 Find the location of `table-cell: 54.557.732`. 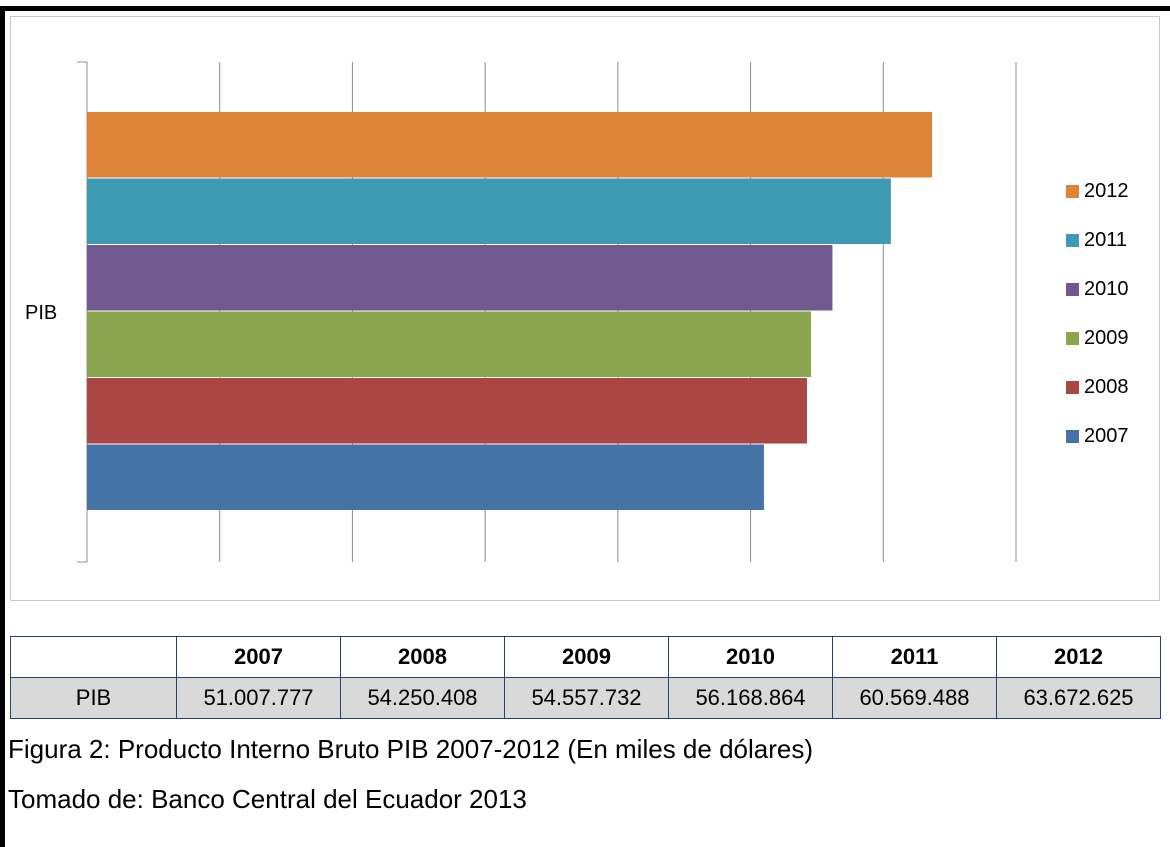

table-cell: 54.557.732 is located at coordinates (586, 698).